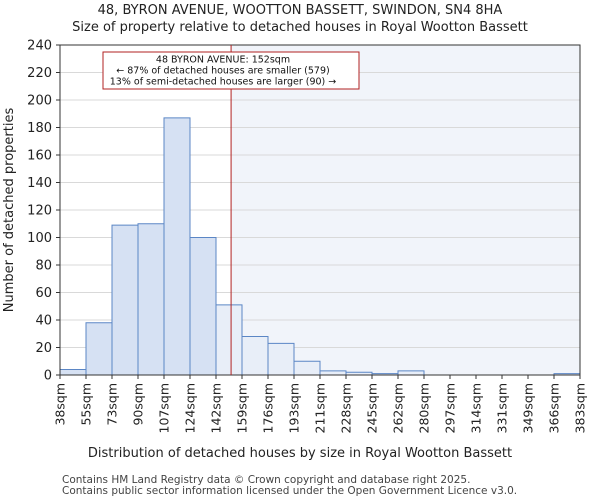 This screenshot has width=600, height=500. I want to click on y-tick-label: 160, so click(39, 156).